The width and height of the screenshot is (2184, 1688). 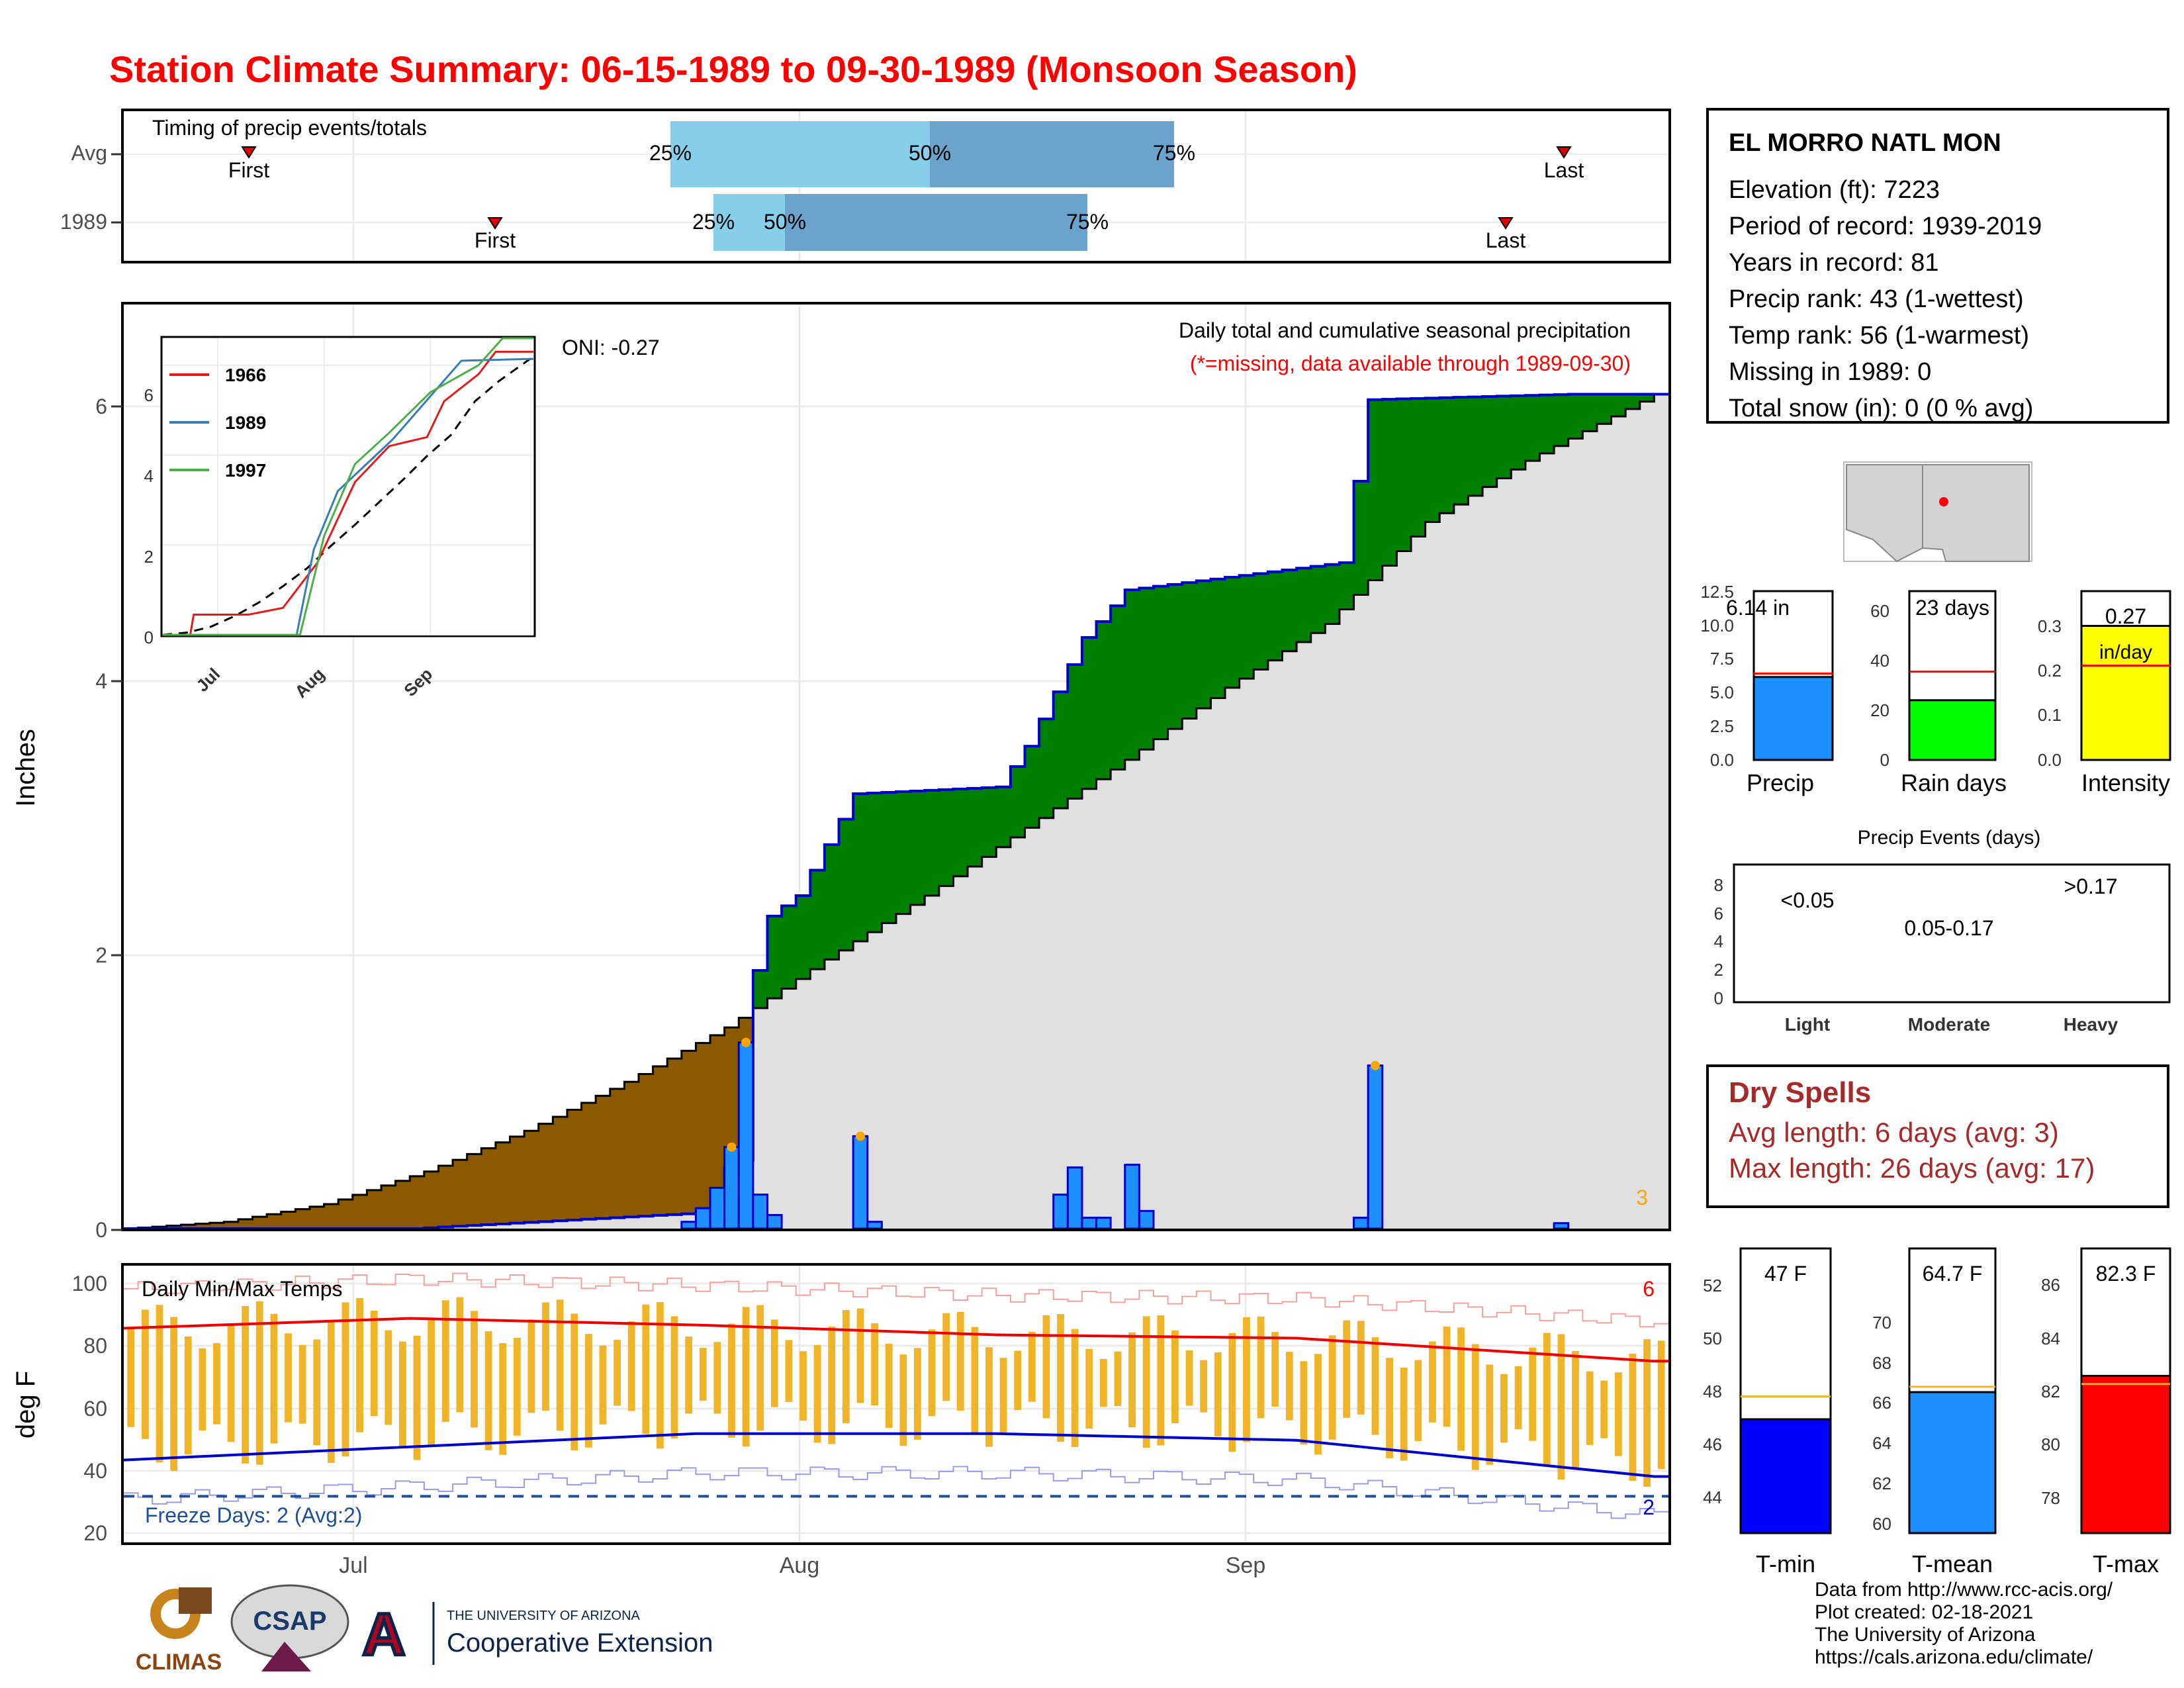 What do you see at coordinates (1375, 1065) in the screenshot?
I see `daily-max-marker` at bounding box center [1375, 1065].